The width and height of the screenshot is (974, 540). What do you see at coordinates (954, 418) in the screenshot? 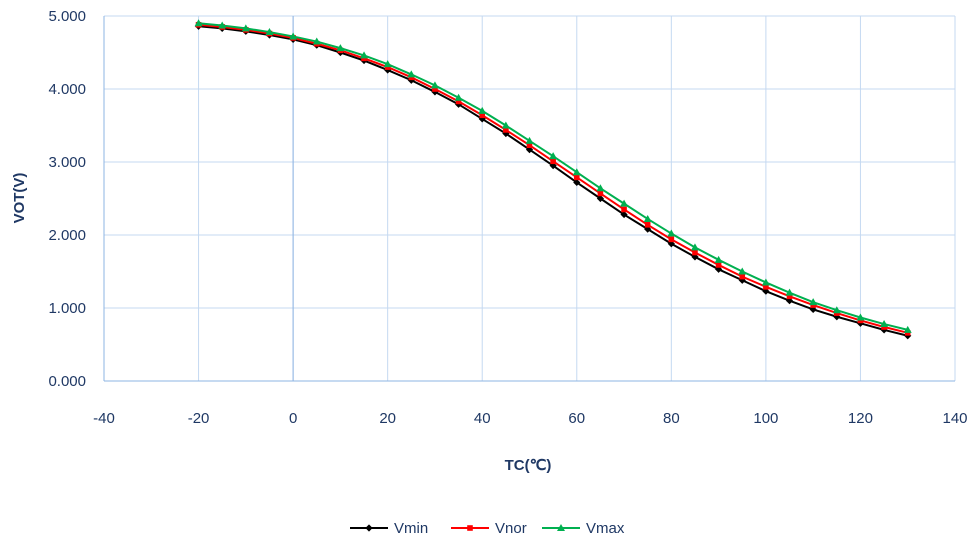
I see `x-tick-label: 140` at bounding box center [954, 418].